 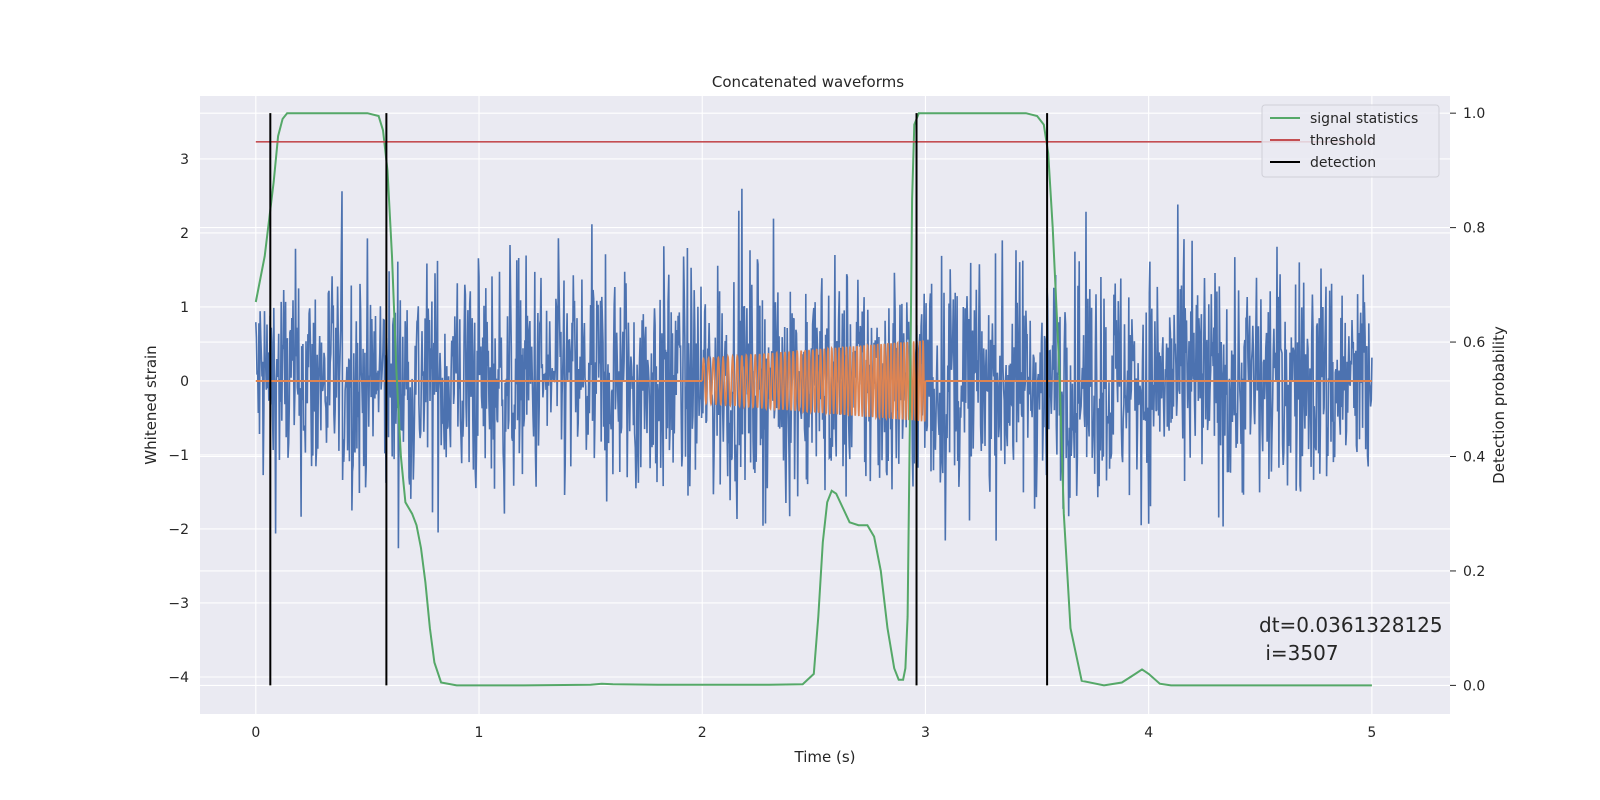 What do you see at coordinates (1371, 733) in the screenshot?
I see `x-tick-label: 5` at bounding box center [1371, 733].